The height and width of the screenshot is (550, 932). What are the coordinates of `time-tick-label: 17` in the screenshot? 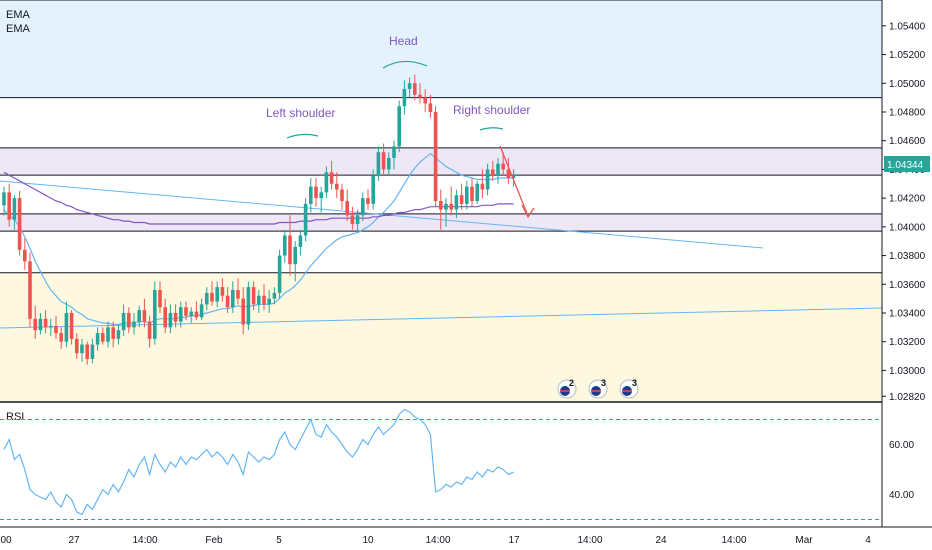 It's located at (514, 540).